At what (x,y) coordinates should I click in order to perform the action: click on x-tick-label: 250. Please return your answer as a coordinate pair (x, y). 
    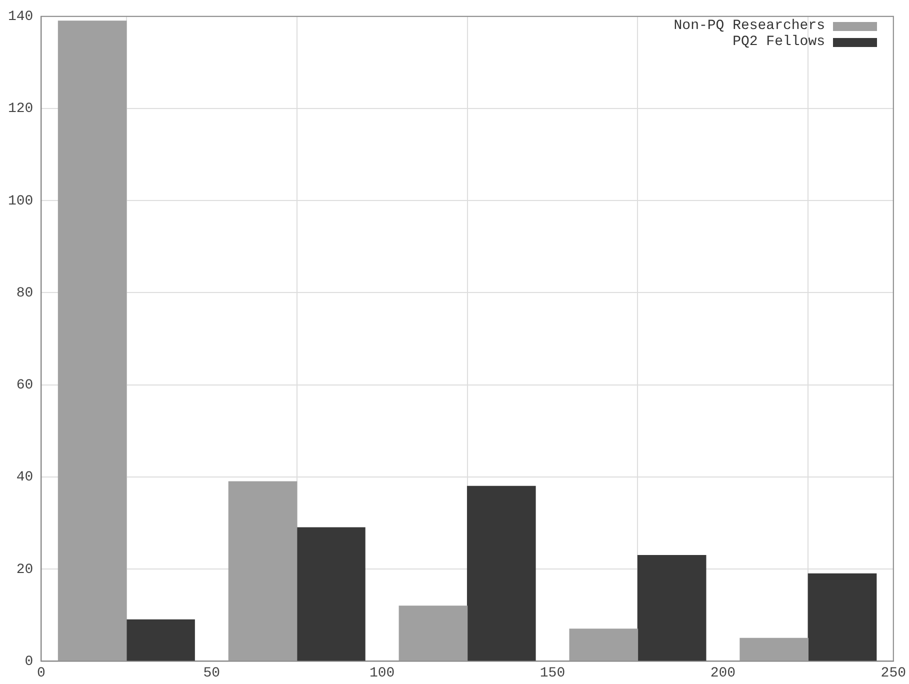
    Looking at the image, I should click on (893, 673).